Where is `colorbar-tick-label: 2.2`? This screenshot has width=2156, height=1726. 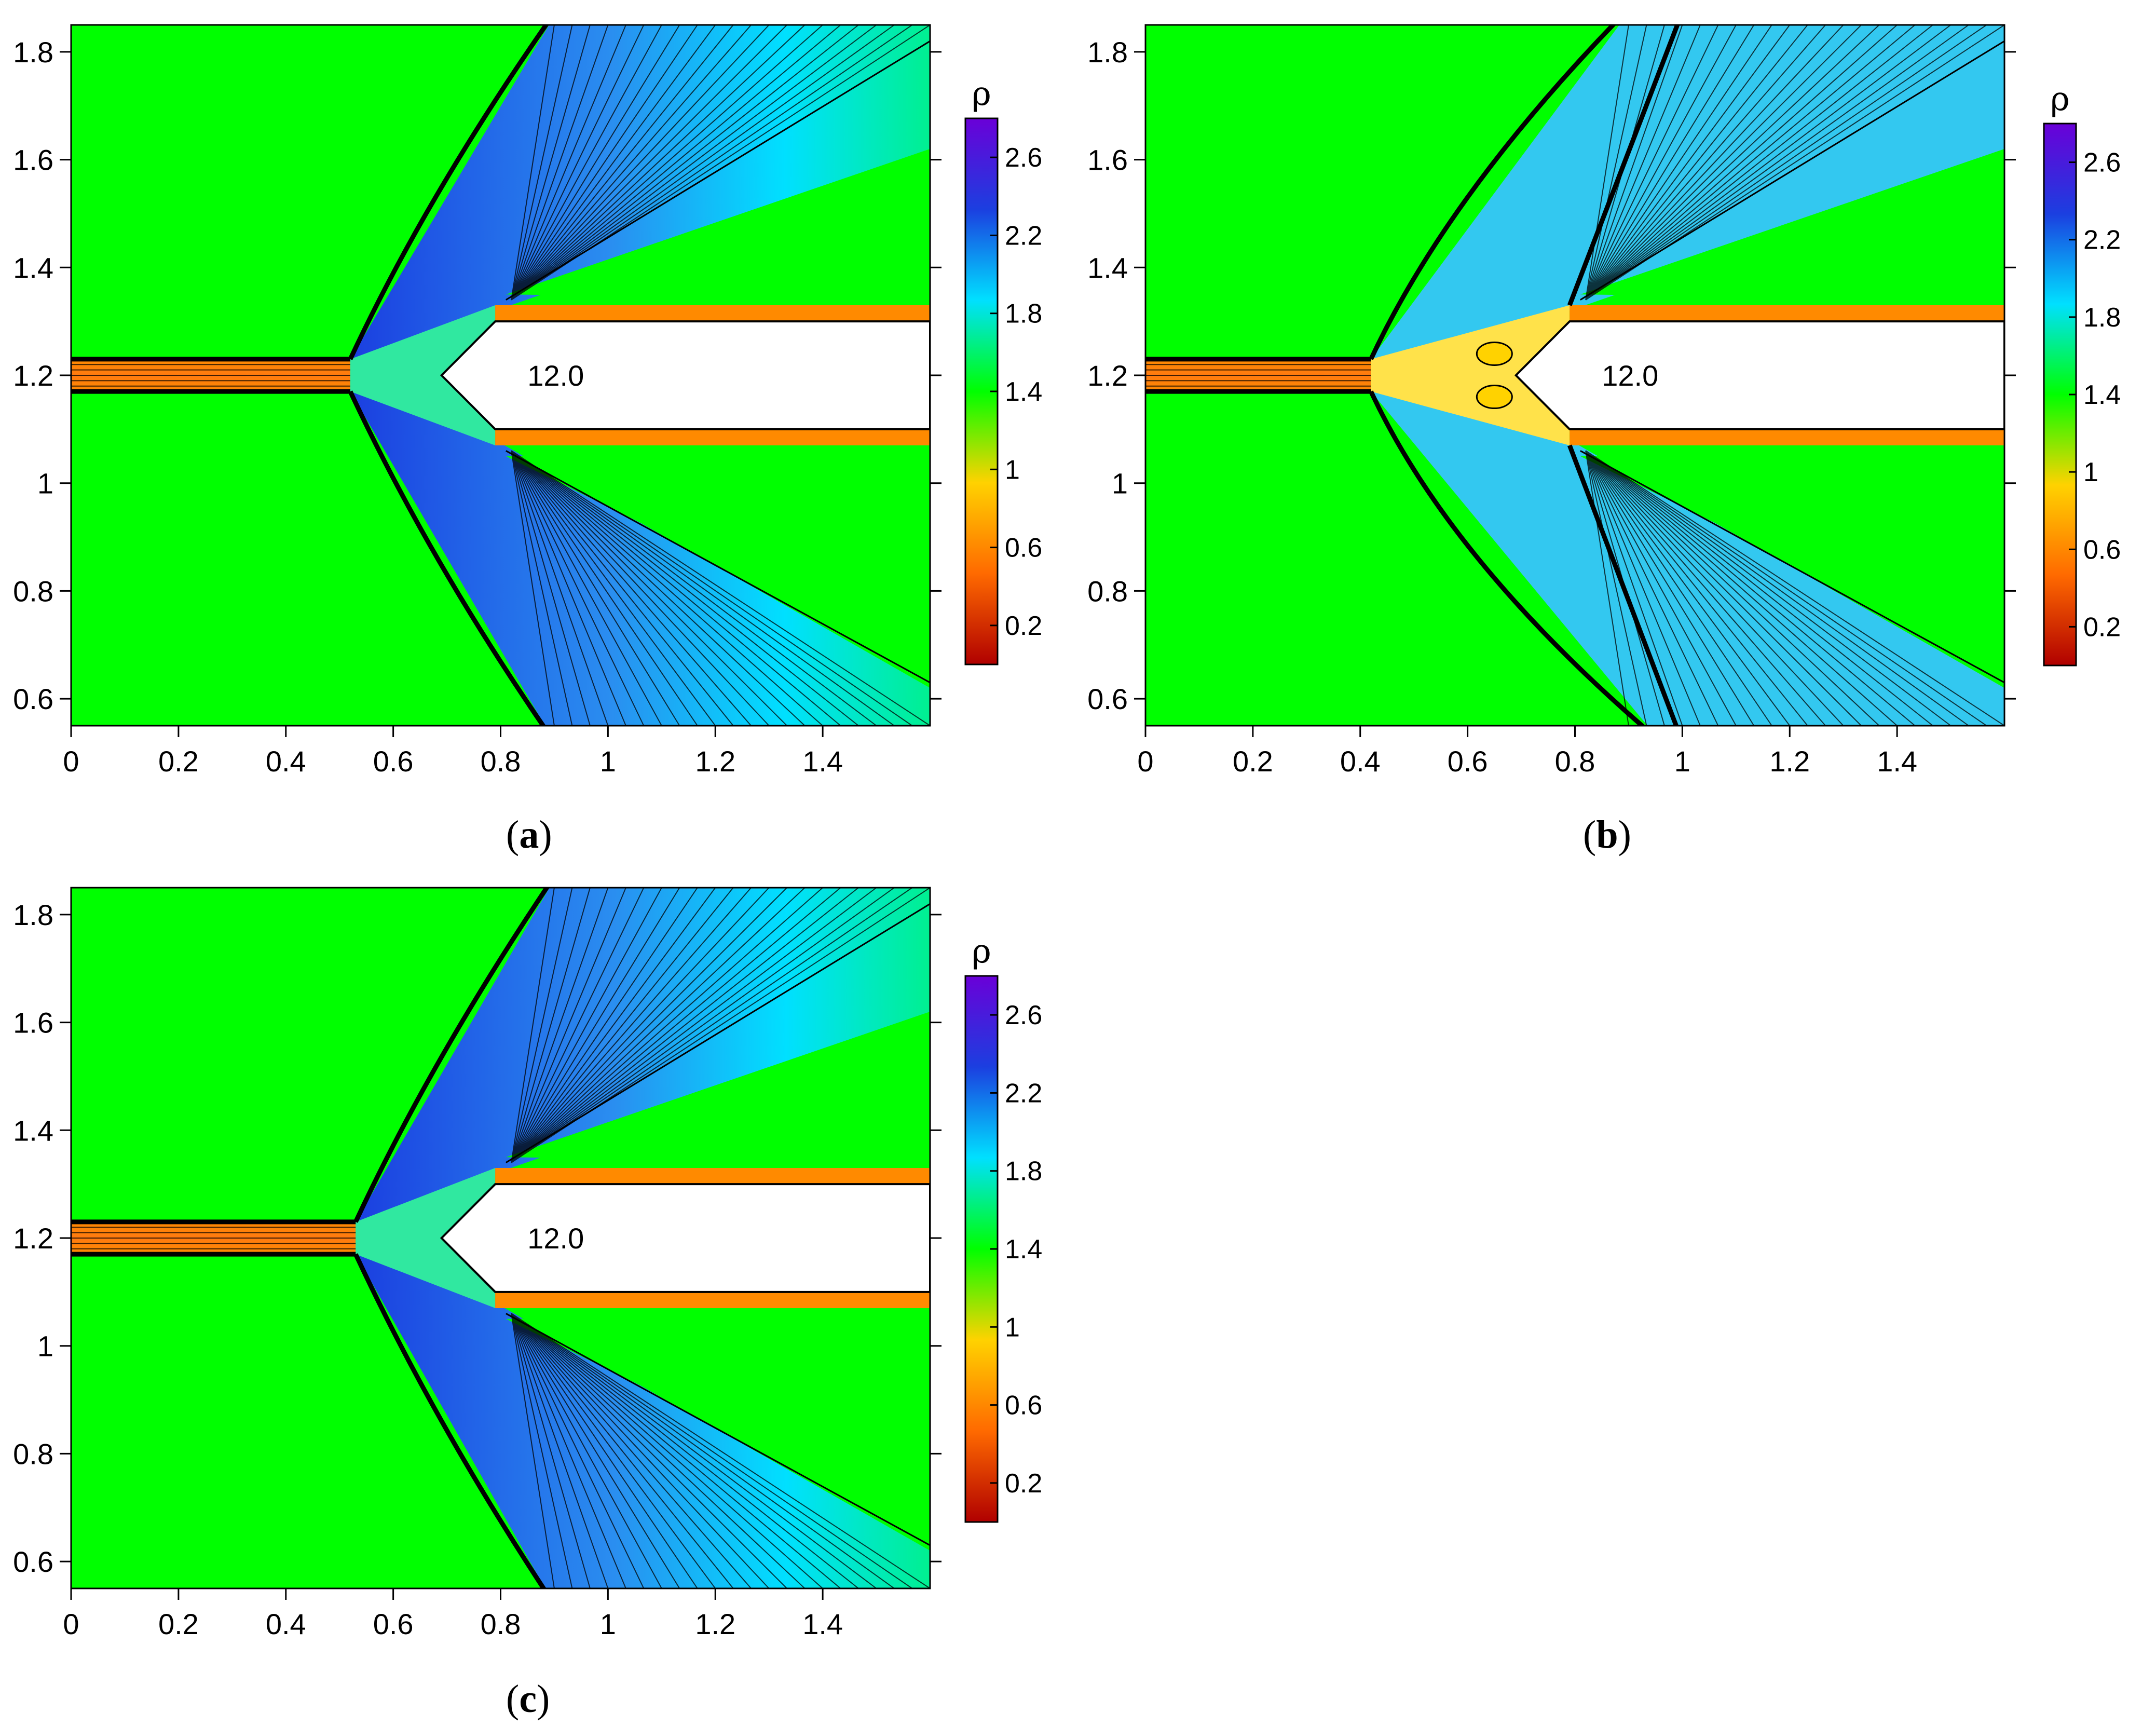 colorbar-tick-label: 2.2 is located at coordinates (1024, 236).